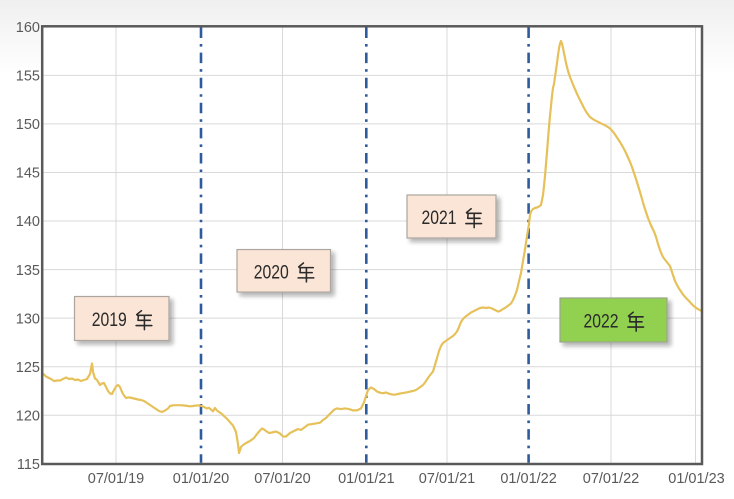 The width and height of the screenshot is (734, 499). What do you see at coordinates (28, 125) in the screenshot?
I see `svg-text: 150` at bounding box center [28, 125].